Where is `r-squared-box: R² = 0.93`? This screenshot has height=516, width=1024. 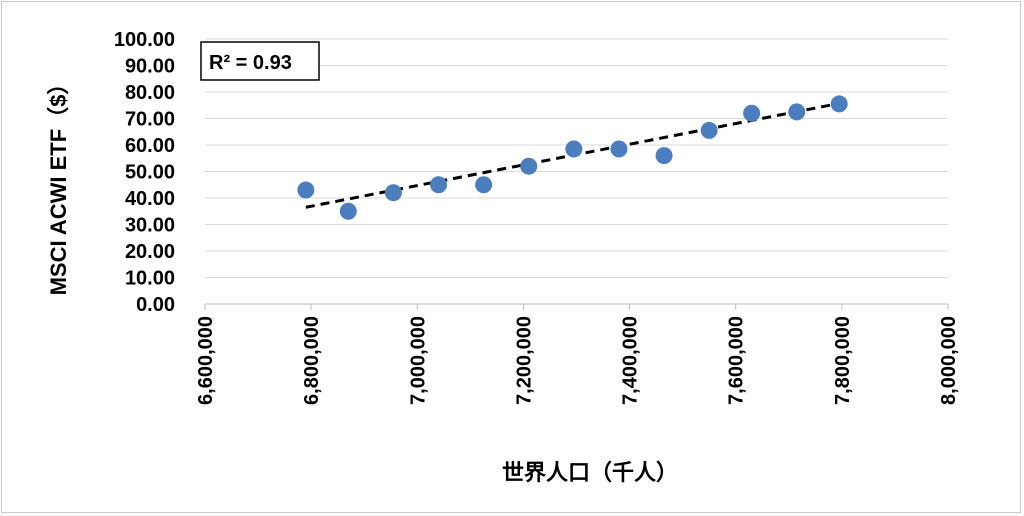 r-squared-box: R² = 0.93 is located at coordinates (260, 61).